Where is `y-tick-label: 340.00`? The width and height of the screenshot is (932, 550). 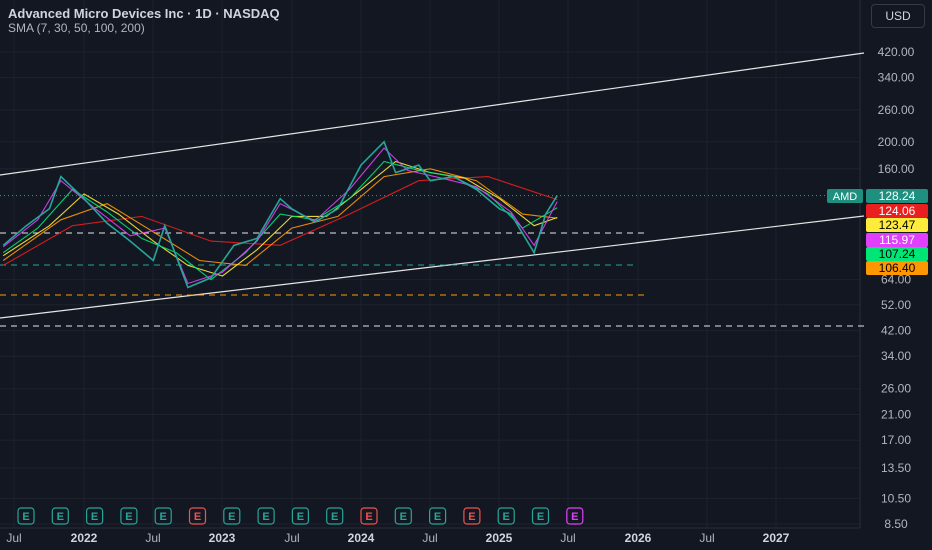
y-tick-label: 340.00 is located at coordinates (896, 78).